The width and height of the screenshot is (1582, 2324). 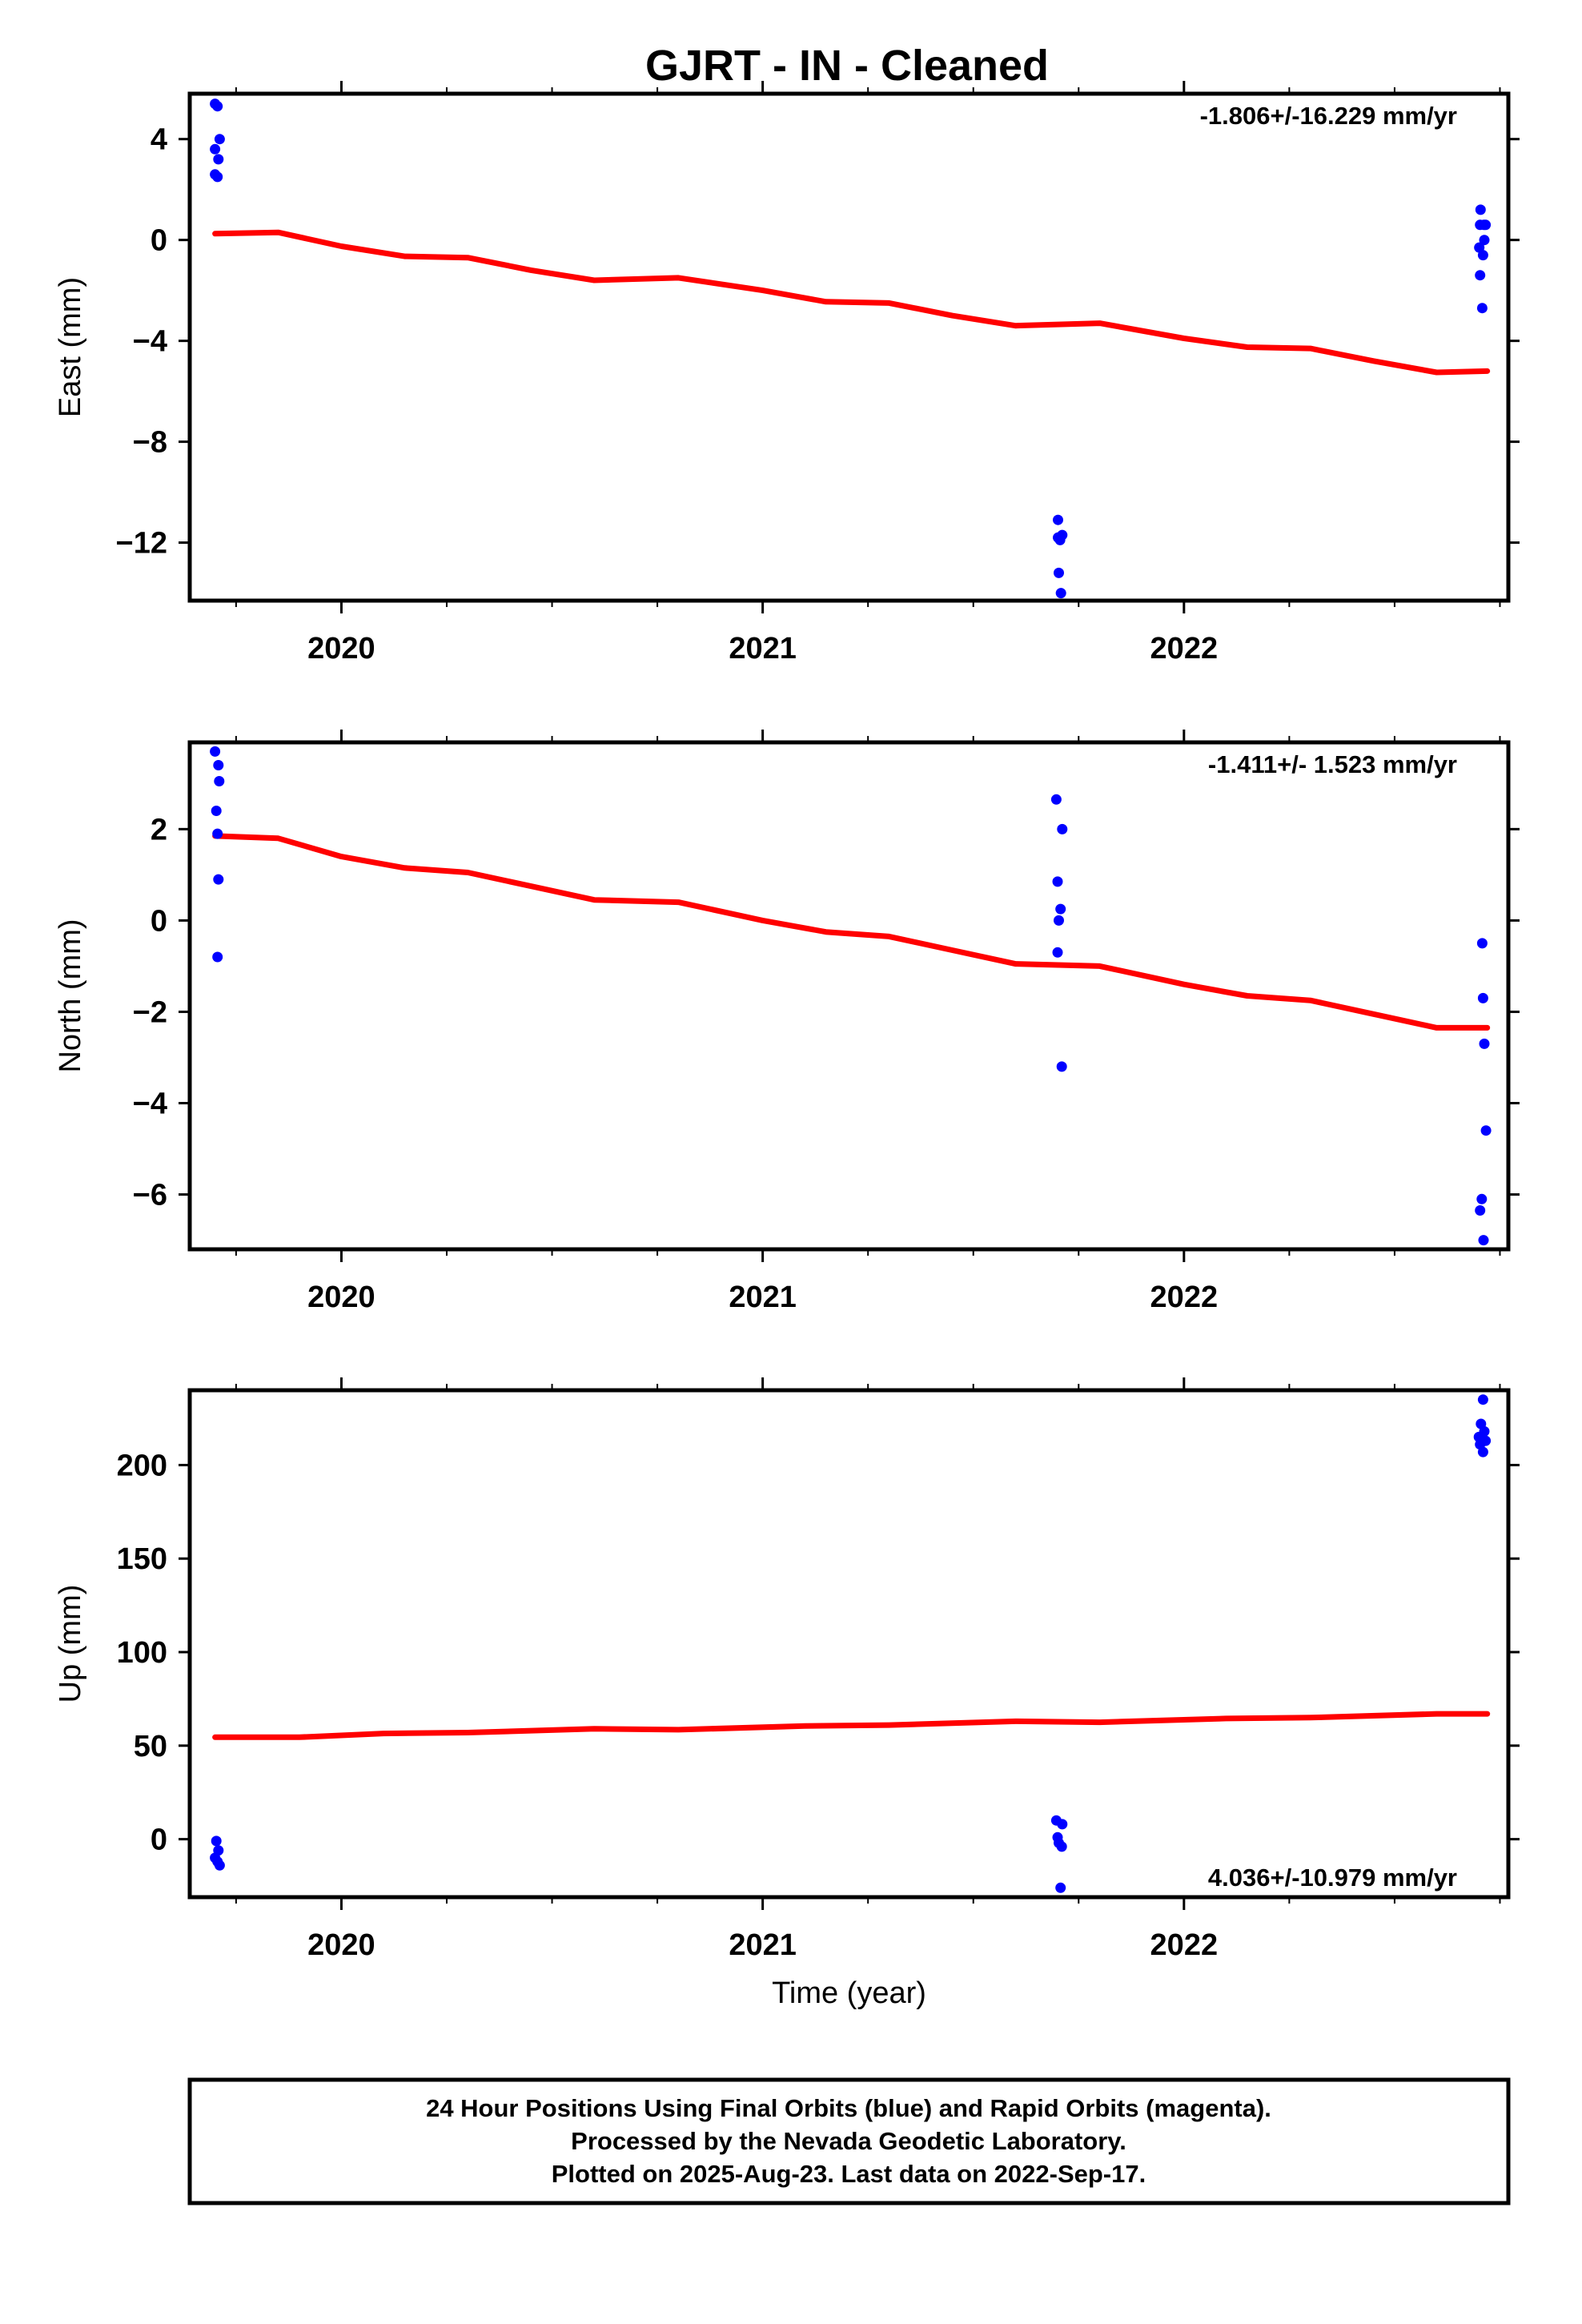 What do you see at coordinates (70, 995) in the screenshot?
I see `y-axis-label: North (mm)` at bounding box center [70, 995].